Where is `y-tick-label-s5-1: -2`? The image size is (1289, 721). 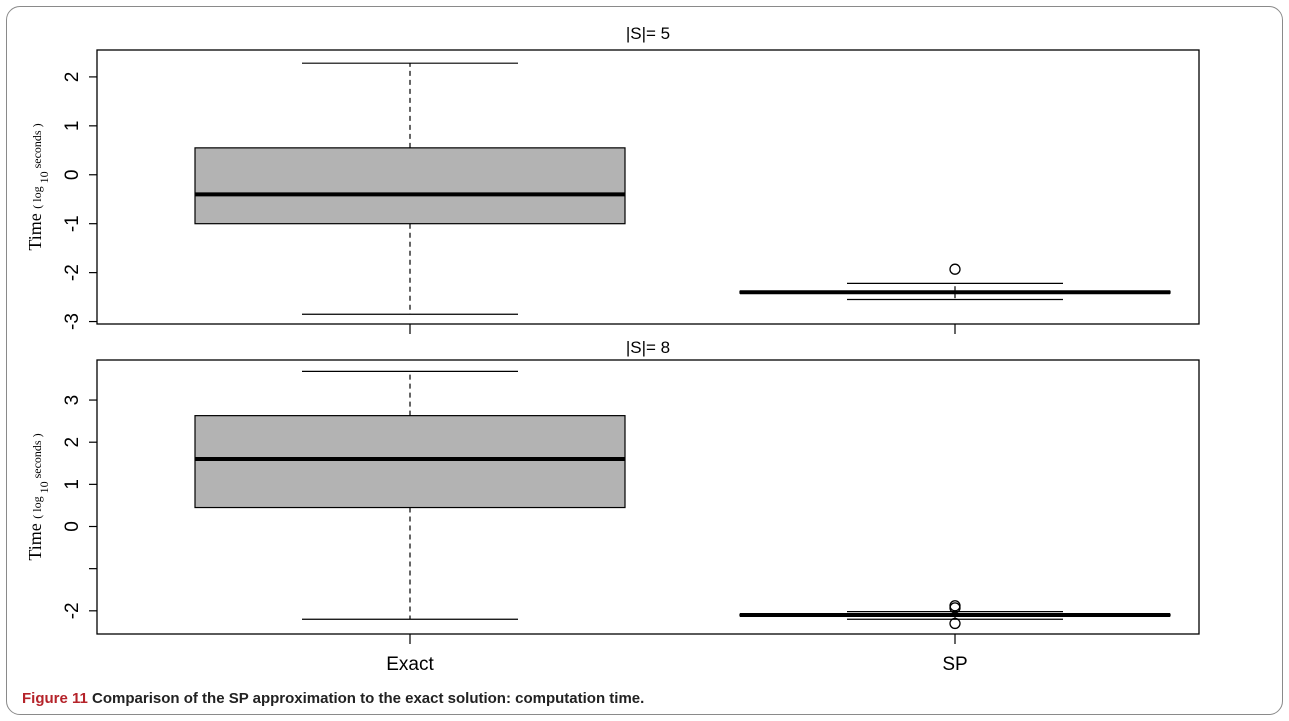
y-tick-label-s5-1: -2 is located at coordinates (72, 272).